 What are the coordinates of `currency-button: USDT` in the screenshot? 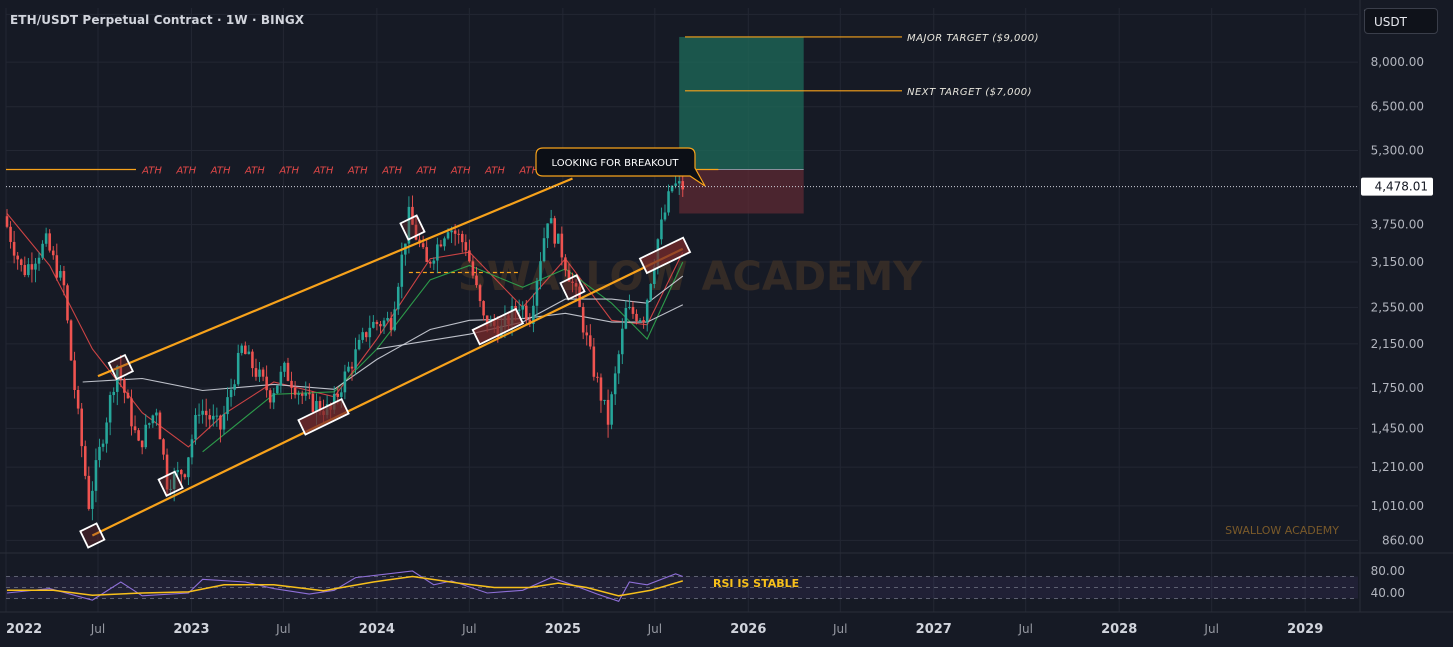 It's located at (1401, 21).